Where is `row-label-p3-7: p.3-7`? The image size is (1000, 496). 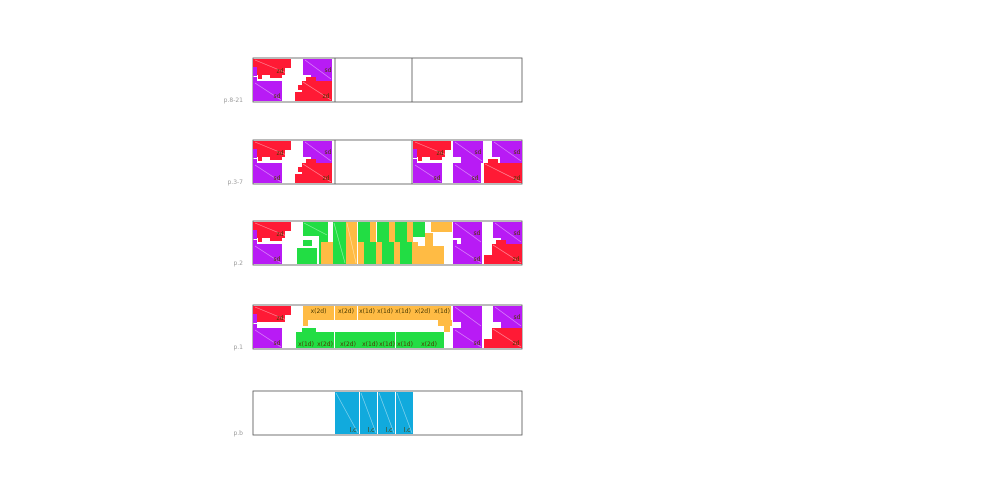 row-label-p3-7: p.3-7 is located at coordinates (235, 182).